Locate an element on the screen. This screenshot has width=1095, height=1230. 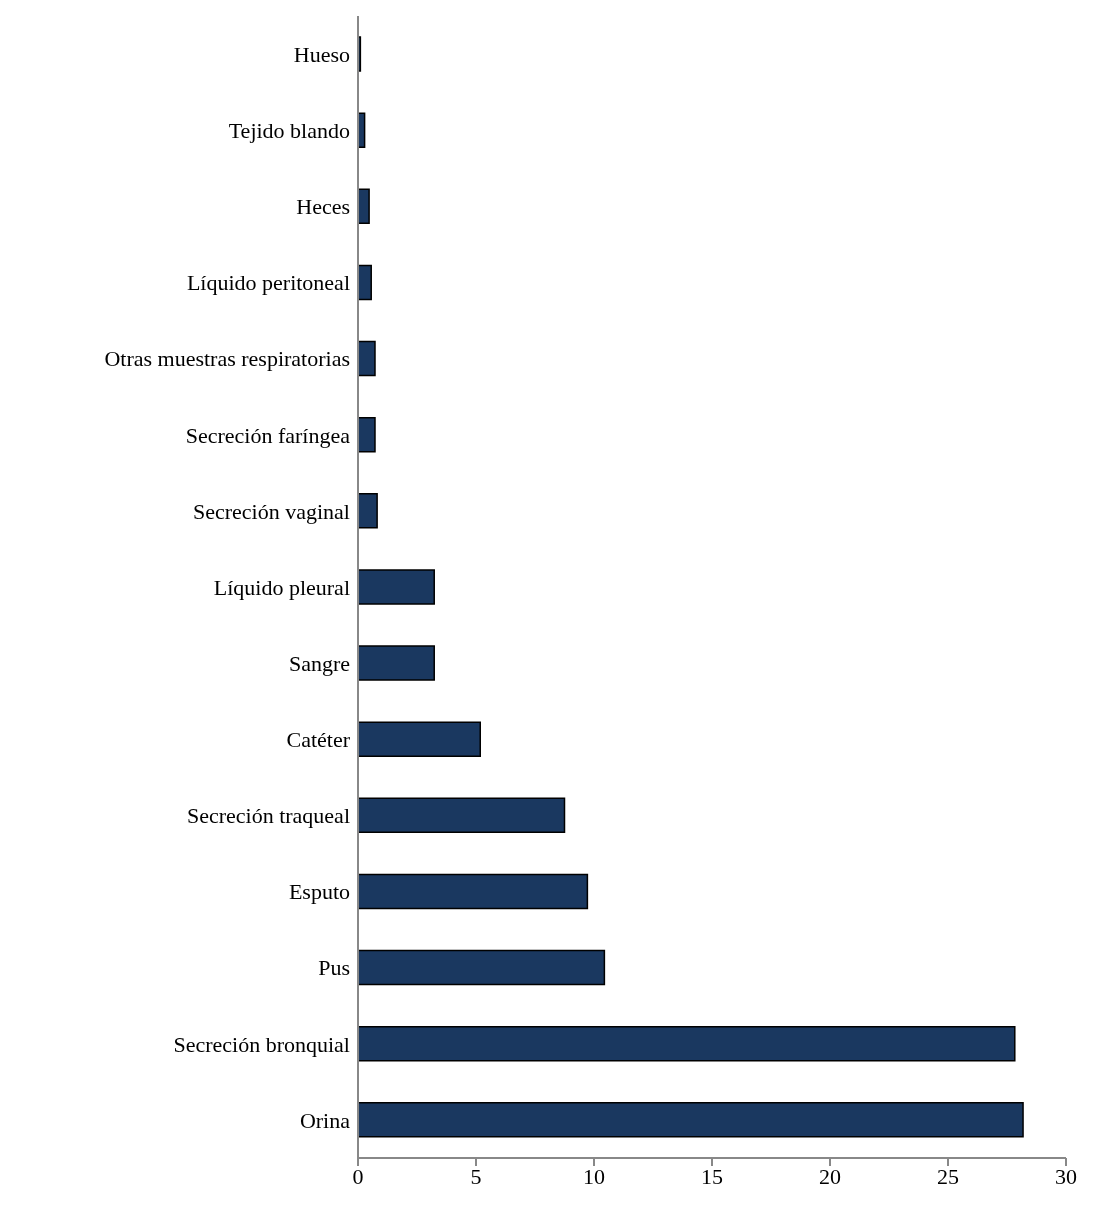
x-tick-label: 25 is located at coordinates (948, 1176).